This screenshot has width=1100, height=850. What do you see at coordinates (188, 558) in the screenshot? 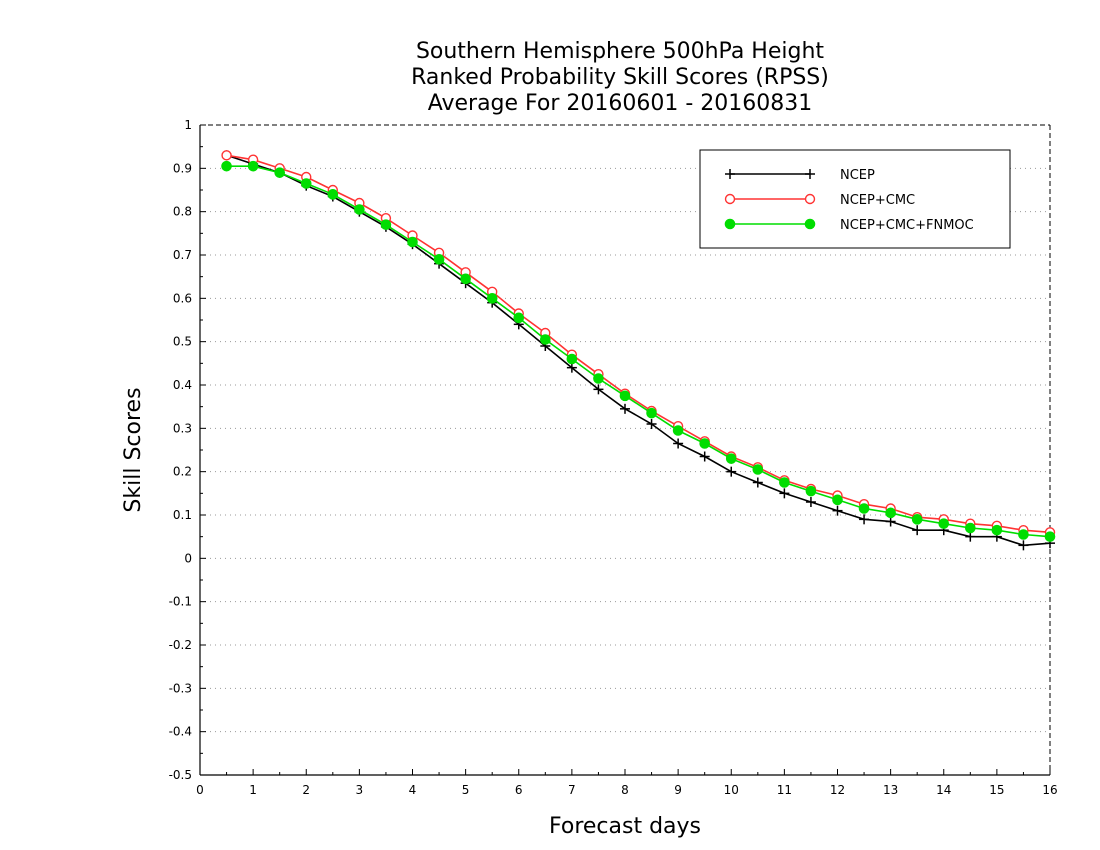
I see `y-tick-label: 0` at bounding box center [188, 558].